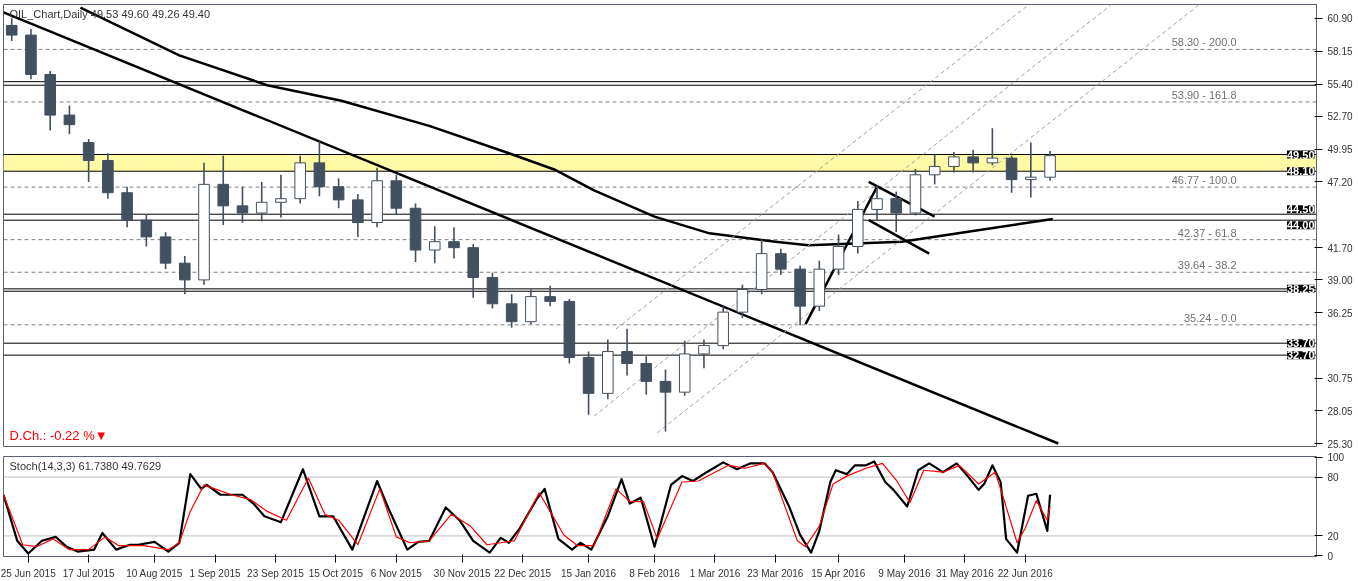 This screenshot has height=581, width=1358. What do you see at coordinates (336, 573) in the screenshot?
I see `x-tick-label: 15 Oct 2015` at bounding box center [336, 573].